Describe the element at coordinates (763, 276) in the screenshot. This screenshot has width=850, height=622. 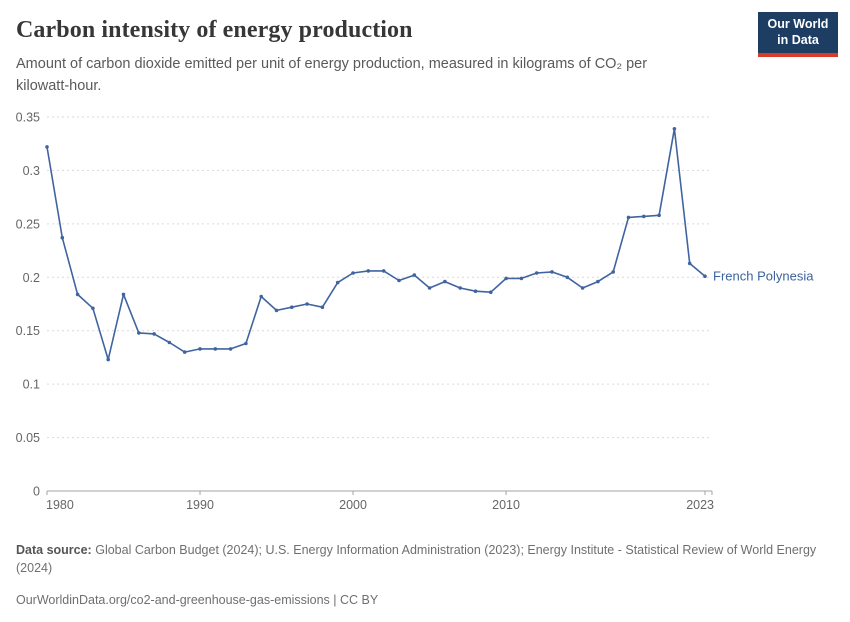
I see `series-end-label: French Polynesia` at that location.